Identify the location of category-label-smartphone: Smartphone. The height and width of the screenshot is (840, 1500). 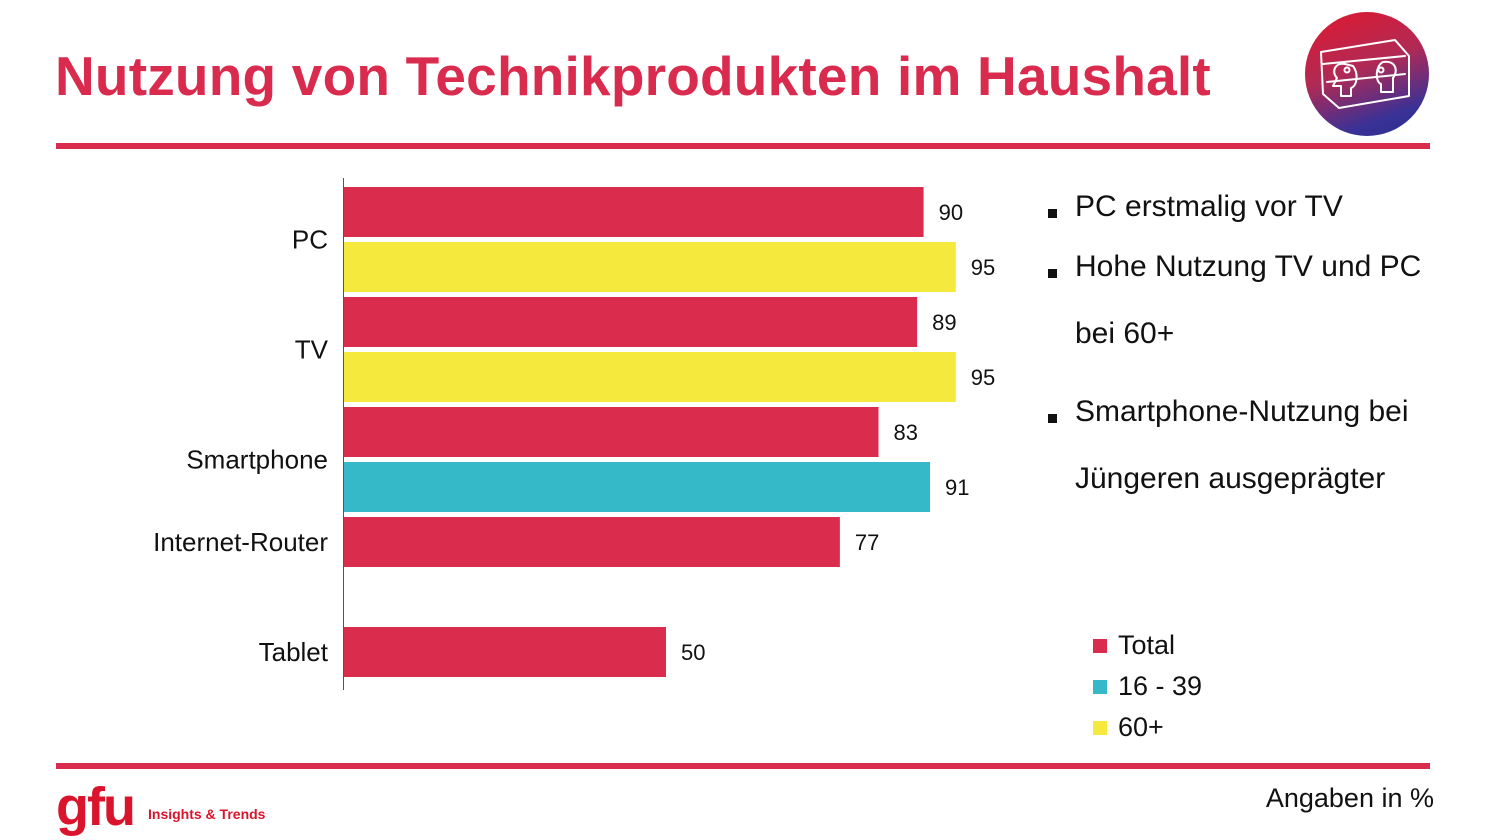
(257, 460).